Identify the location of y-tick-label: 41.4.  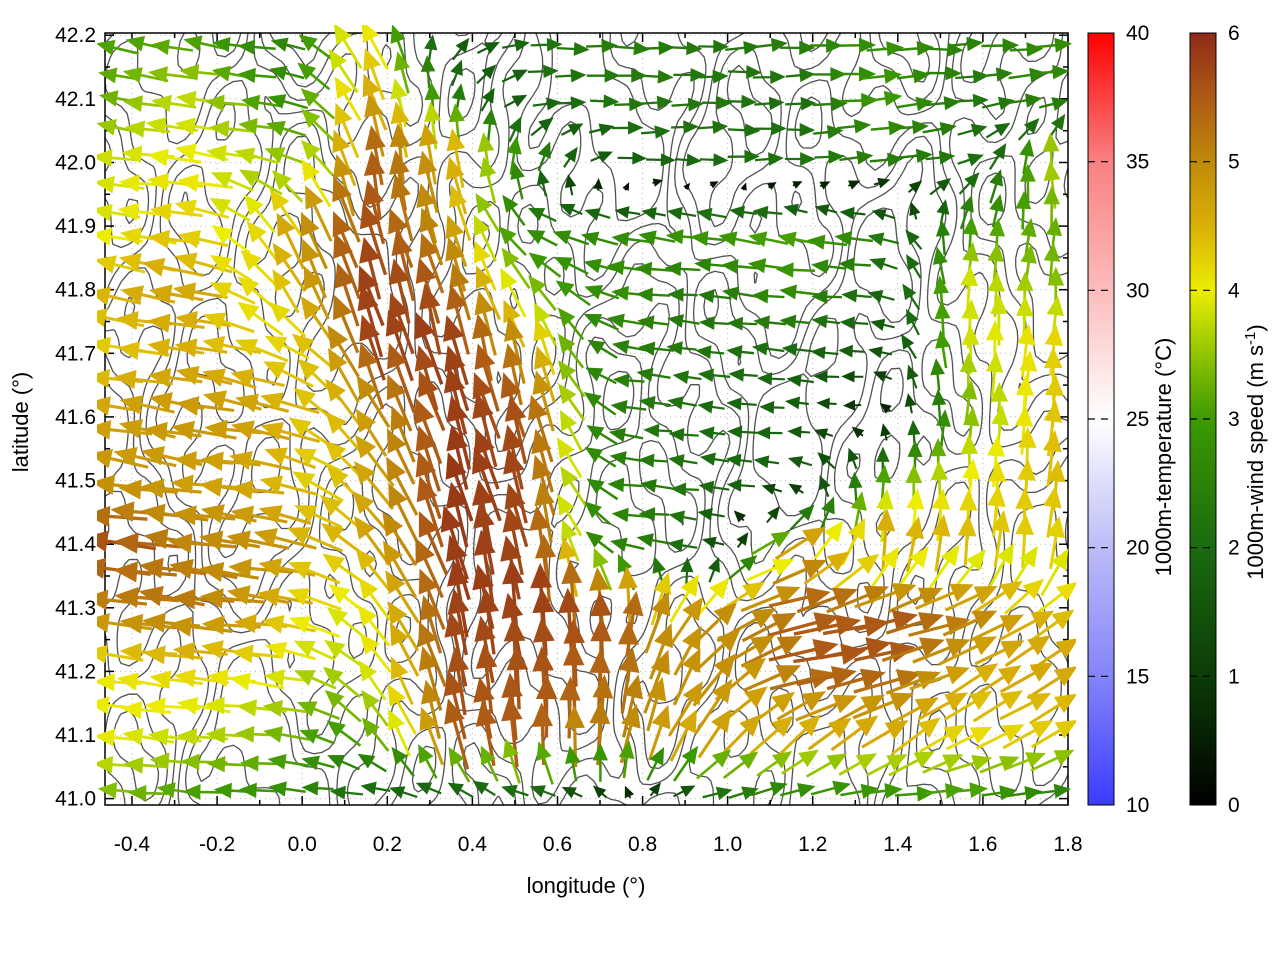
(75, 544).